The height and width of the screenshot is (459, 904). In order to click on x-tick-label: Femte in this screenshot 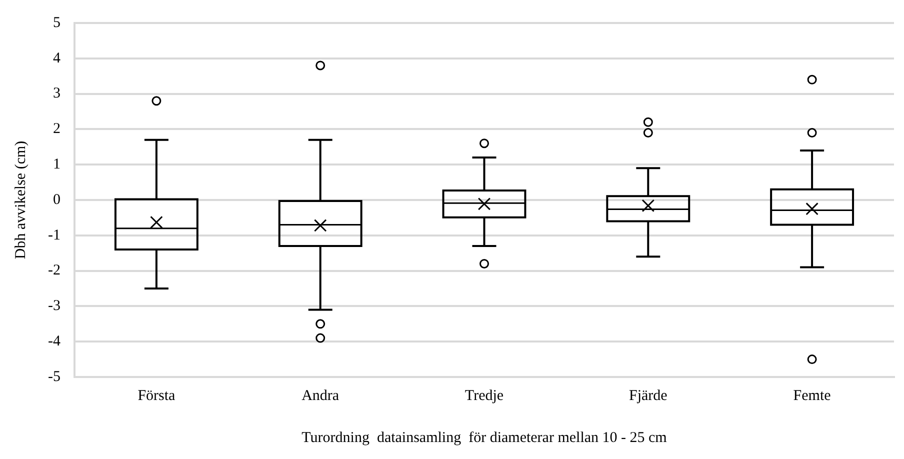, I will do `click(812, 396)`.